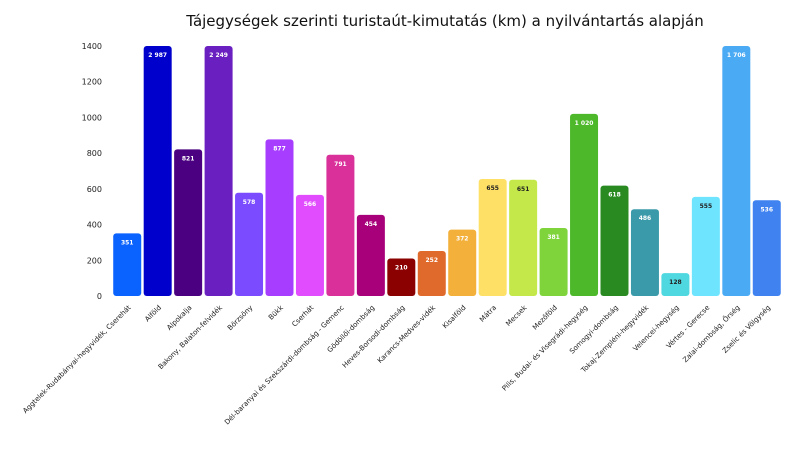 The height and width of the screenshot is (450, 800). Describe the element at coordinates (523, 189) in the screenshot. I see `data-label: 651` at that location.